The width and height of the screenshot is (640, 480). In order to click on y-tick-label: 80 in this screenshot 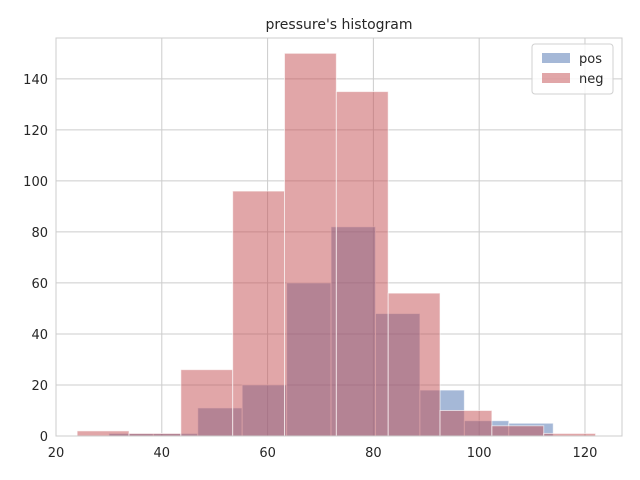, I will do `click(39, 233)`.